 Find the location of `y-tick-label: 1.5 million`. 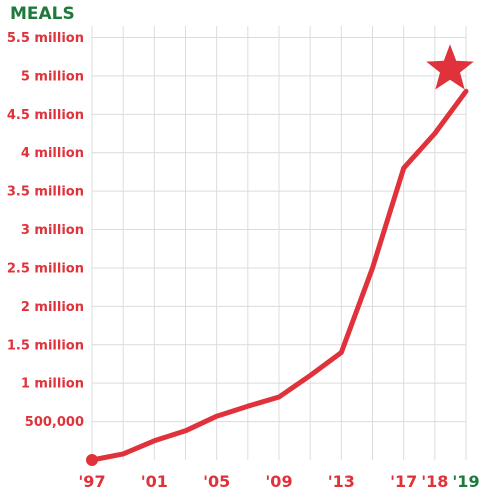

y-tick-label: 1.5 million is located at coordinates (45, 345).